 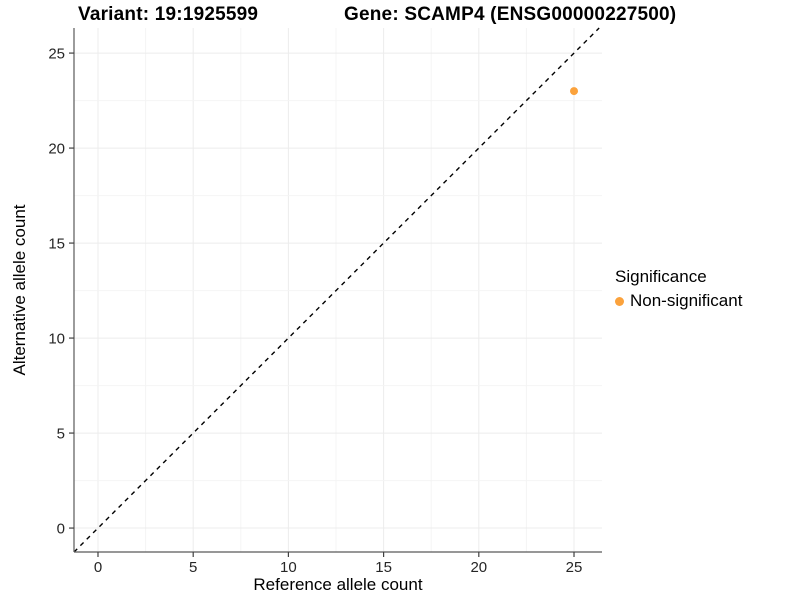 What do you see at coordinates (574, 567) in the screenshot?
I see `x-tick-label: 25` at bounding box center [574, 567].